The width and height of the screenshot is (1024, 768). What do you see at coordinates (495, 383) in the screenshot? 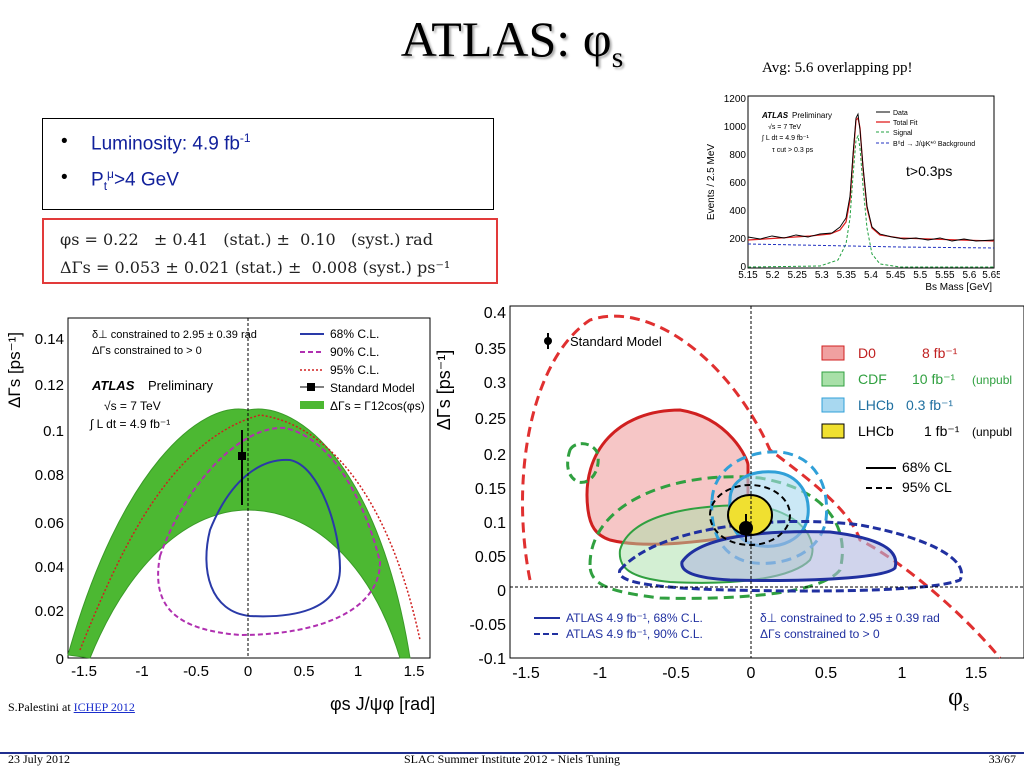
I see `svg-text: 0.3` at bounding box center [495, 383].